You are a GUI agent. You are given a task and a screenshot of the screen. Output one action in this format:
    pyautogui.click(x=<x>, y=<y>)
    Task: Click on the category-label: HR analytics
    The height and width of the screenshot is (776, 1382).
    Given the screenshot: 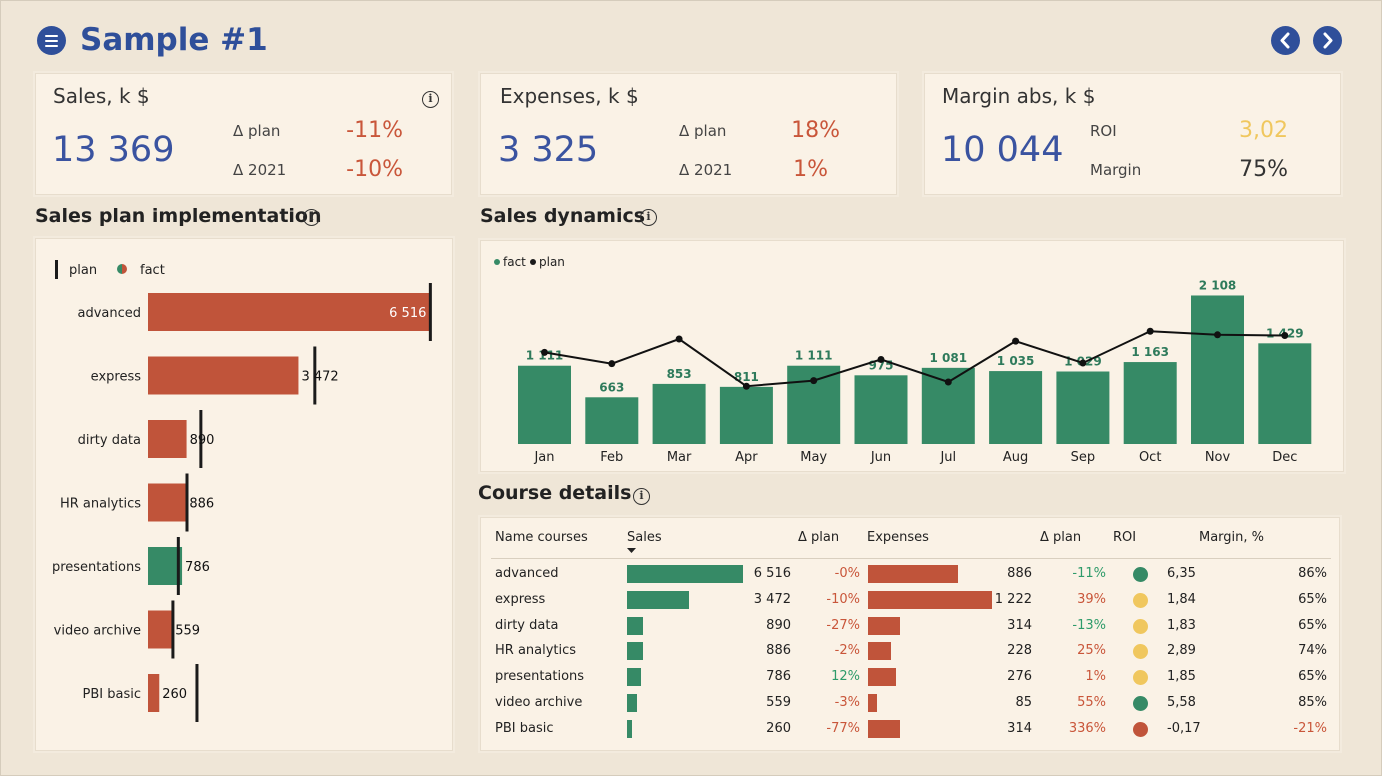 What is the action you would take?
    pyautogui.click(x=100, y=504)
    